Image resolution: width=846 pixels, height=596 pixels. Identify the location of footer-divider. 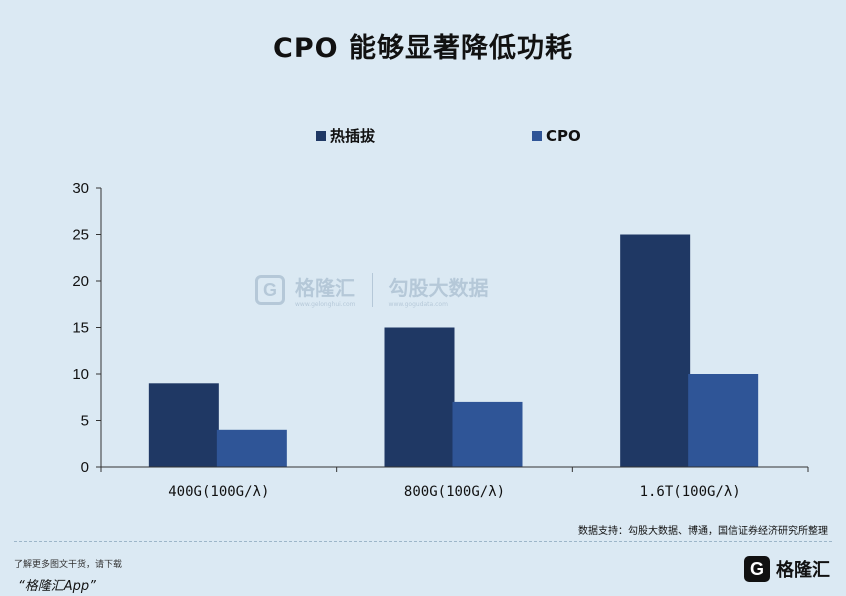
(423, 541).